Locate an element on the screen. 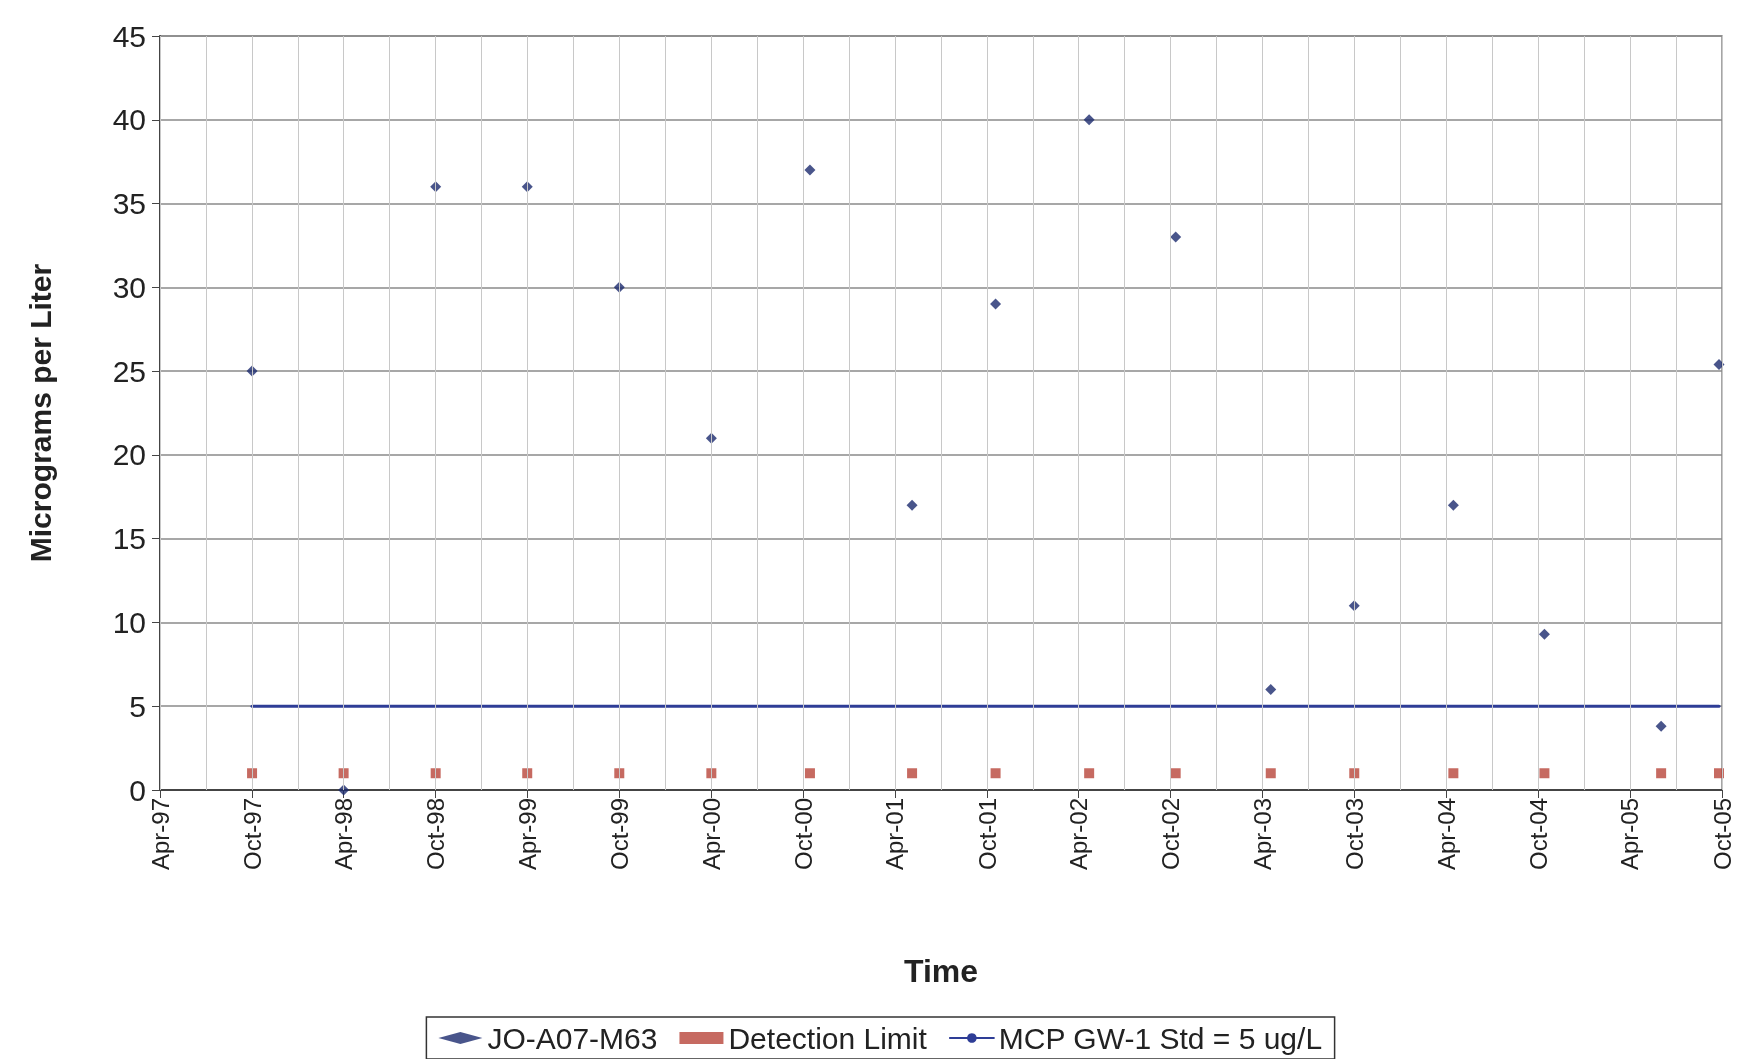 Image resolution: width=1745 pixels, height=1059 pixels. y-tick-label: 40 is located at coordinates (129, 120).